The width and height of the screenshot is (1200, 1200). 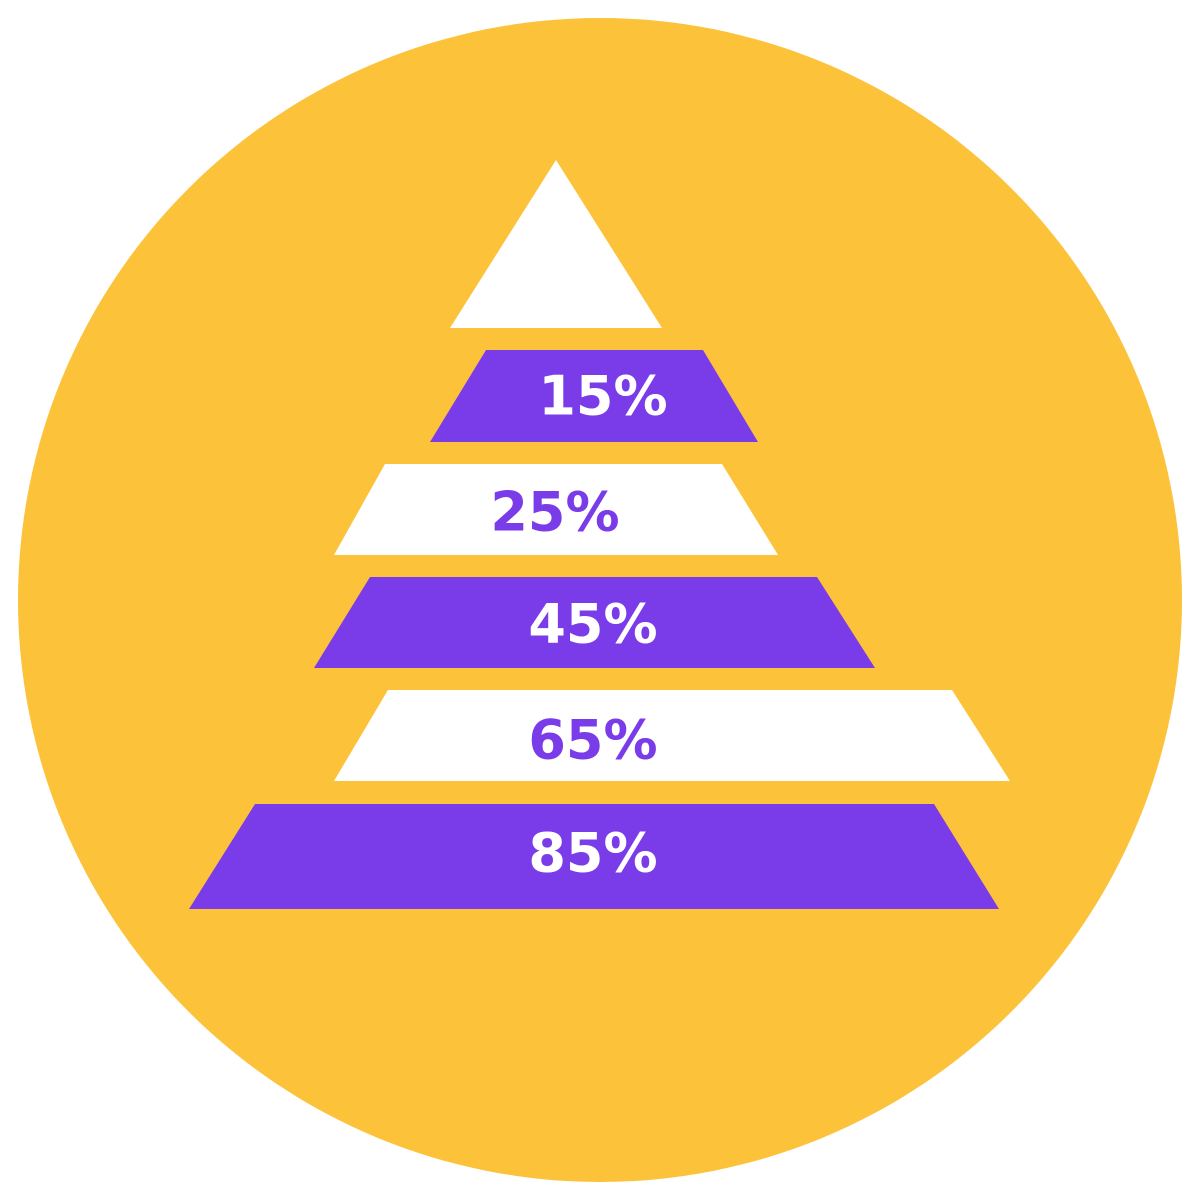 What do you see at coordinates (592, 740) in the screenshot?
I see `level-label: 65%` at bounding box center [592, 740].